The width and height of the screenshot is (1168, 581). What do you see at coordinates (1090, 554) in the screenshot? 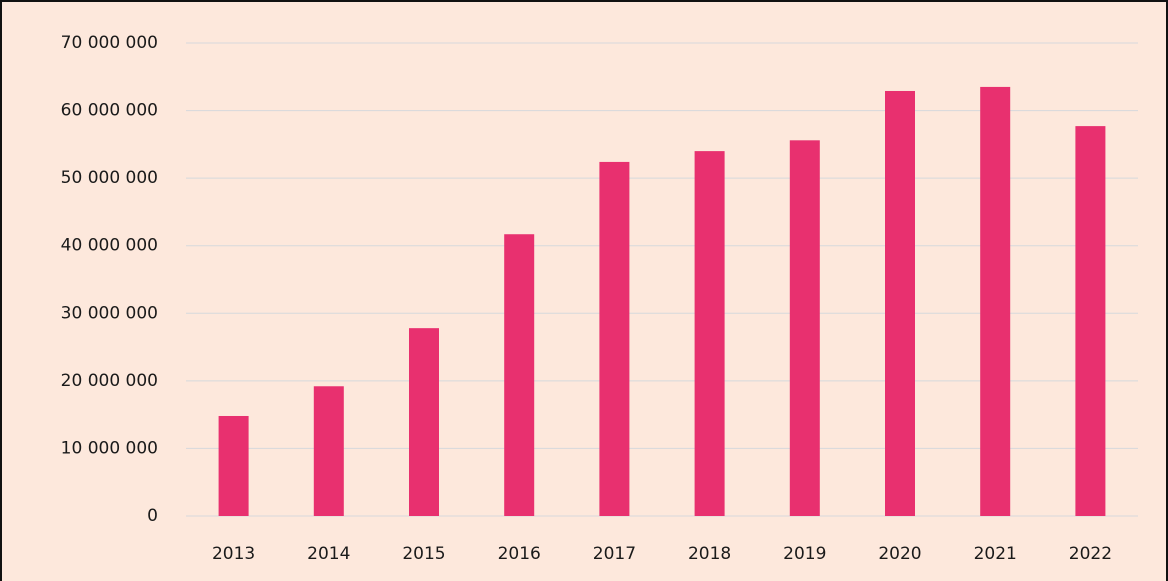
I see `x-tick-label: 2022` at bounding box center [1090, 554].